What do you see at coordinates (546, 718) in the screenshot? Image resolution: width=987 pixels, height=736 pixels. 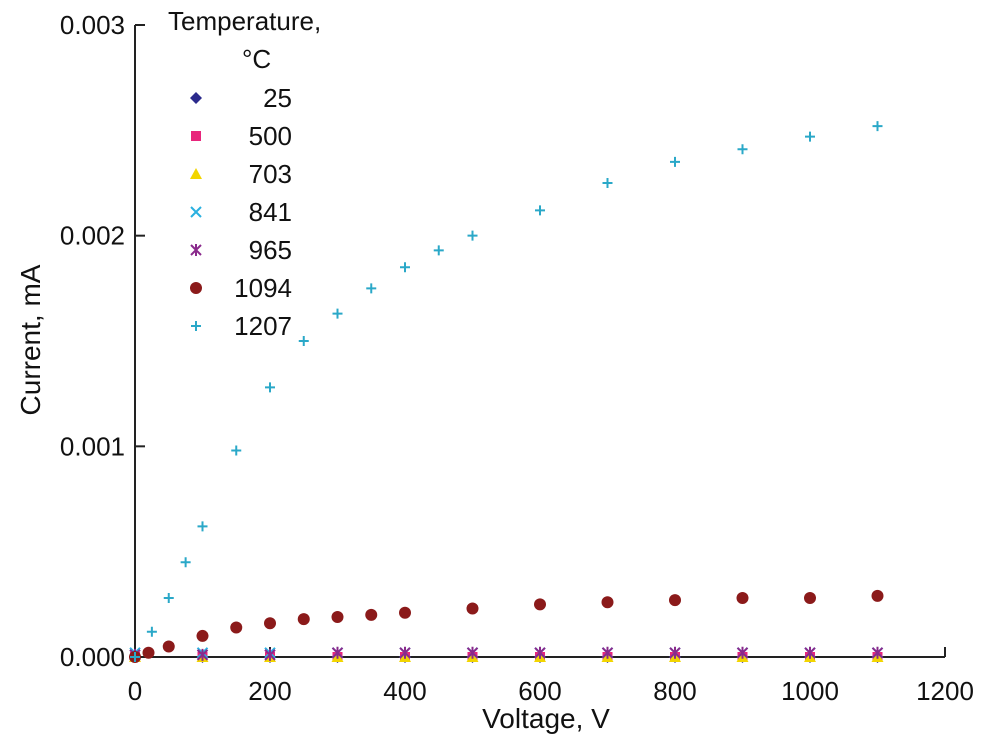 I see `x-axis-title: Voltage, V` at bounding box center [546, 718].